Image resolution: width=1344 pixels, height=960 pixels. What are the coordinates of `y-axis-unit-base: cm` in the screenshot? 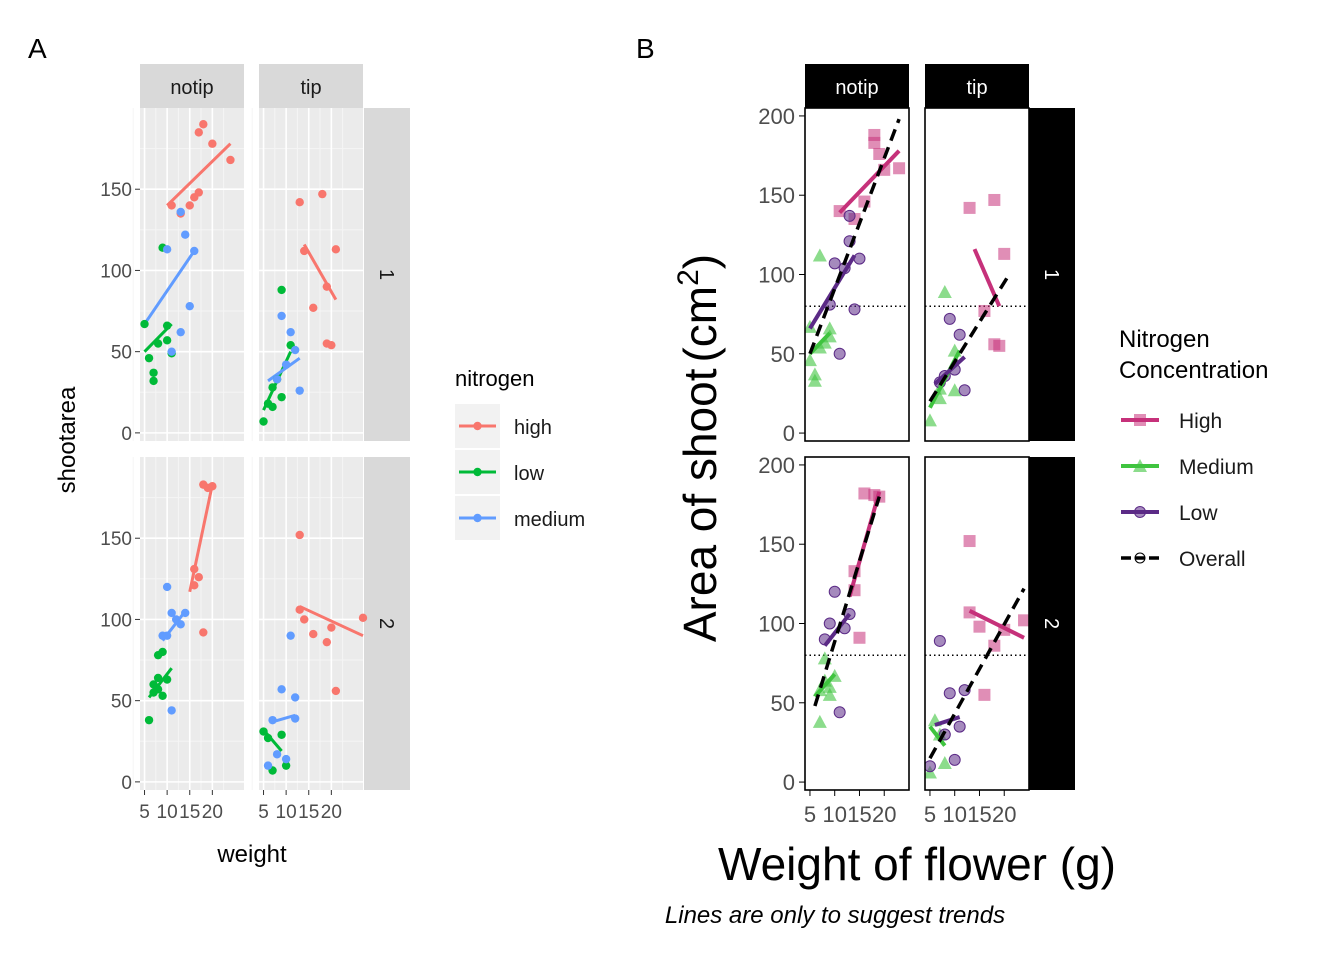 It's located at (700, 316).